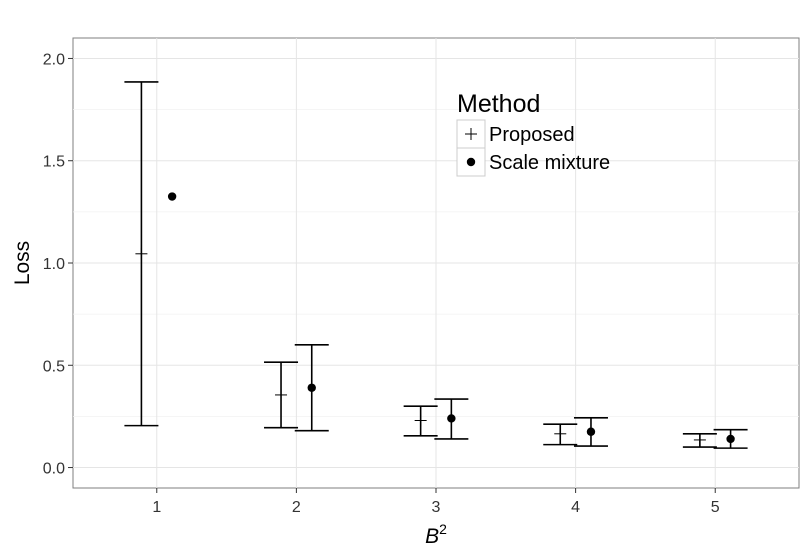 The height and width of the screenshot is (556, 810). I want to click on legend-item-proposed: Proposed, so click(515, 134).